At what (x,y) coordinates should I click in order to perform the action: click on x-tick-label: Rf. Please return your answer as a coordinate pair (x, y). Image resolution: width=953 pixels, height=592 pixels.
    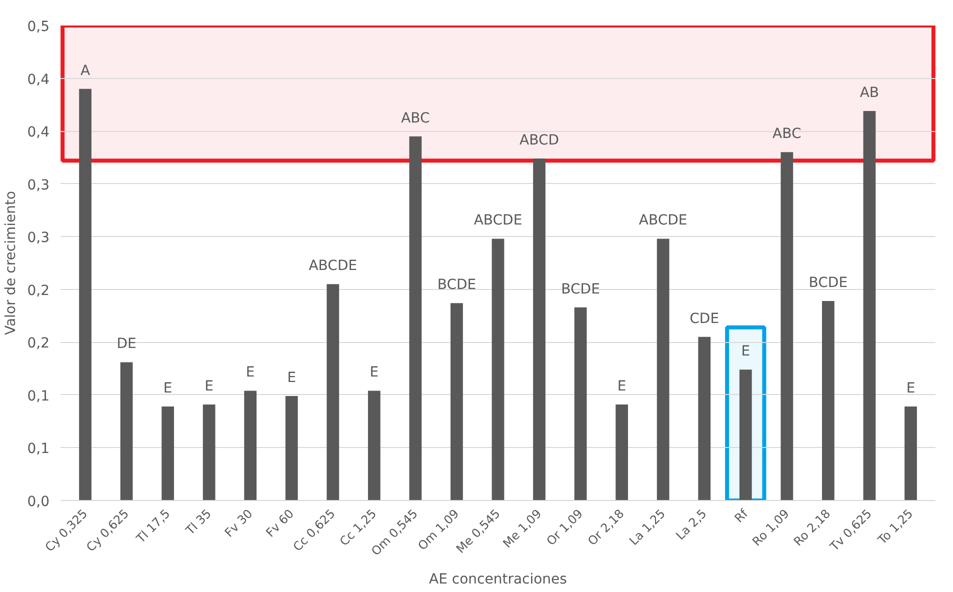
    Looking at the image, I should click on (742, 516).